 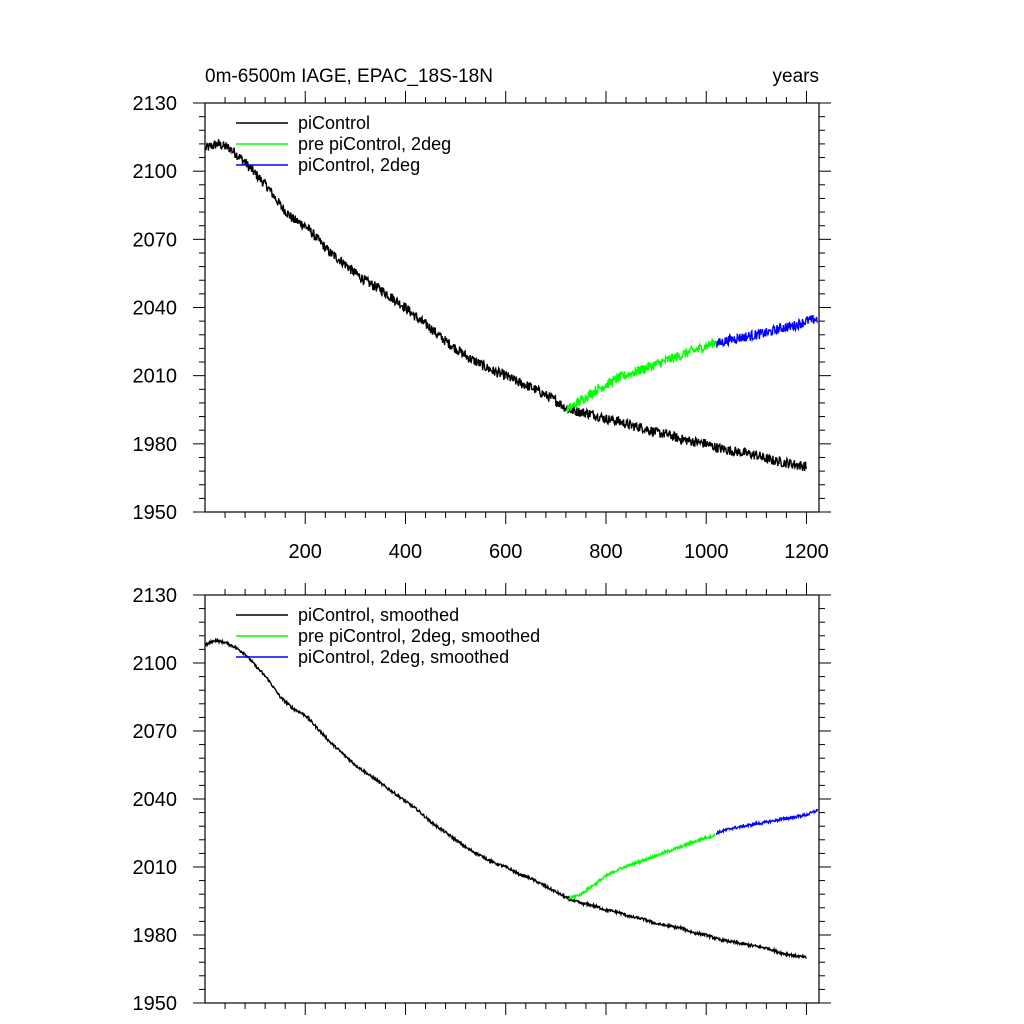 What do you see at coordinates (378, 615) in the screenshot?
I see `legend-label-0: piControl, smoothed` at bounding box center [378, 615].